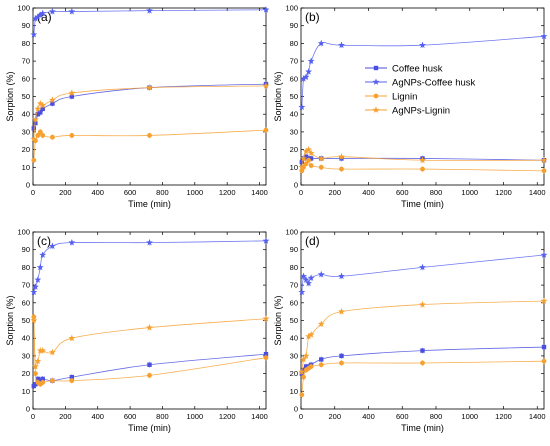 This screenshot has width=550, height=446. Describe the element at coordinates (423, 71) in the screenshot. I see `series-agnps-coffee-husk` at that location.